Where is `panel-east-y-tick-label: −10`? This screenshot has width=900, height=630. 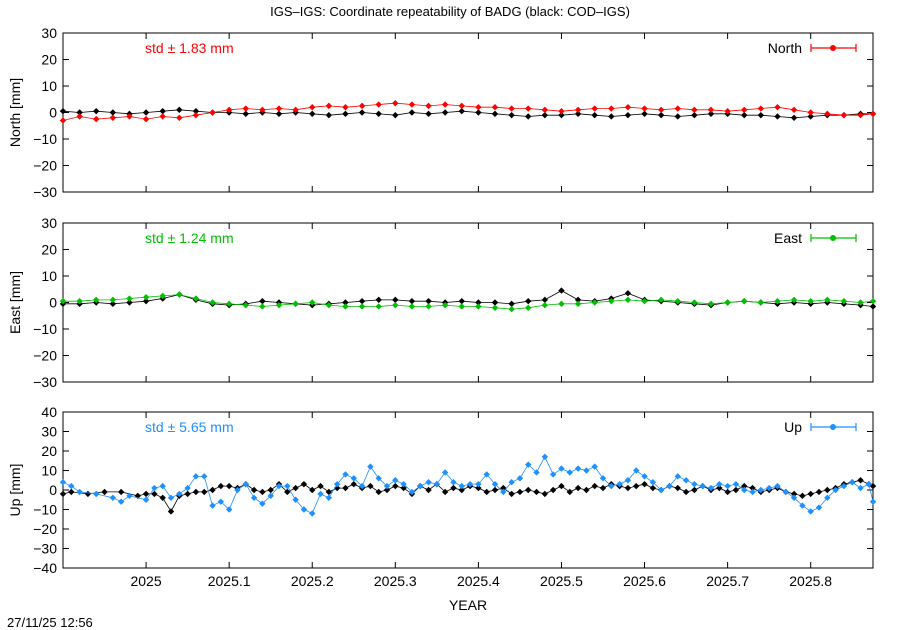
panel-east-y-tick-label: −10 is located at coordinates (45, 329).